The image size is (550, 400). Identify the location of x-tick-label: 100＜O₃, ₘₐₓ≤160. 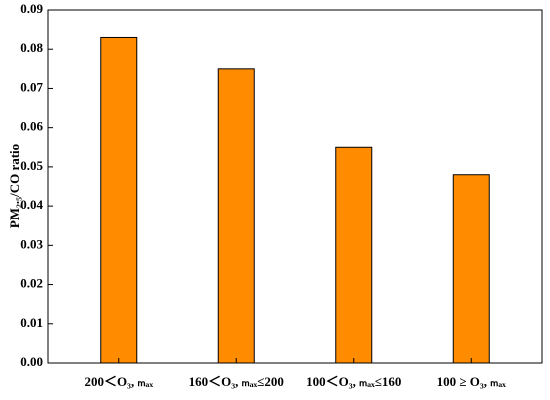
(353, 381).